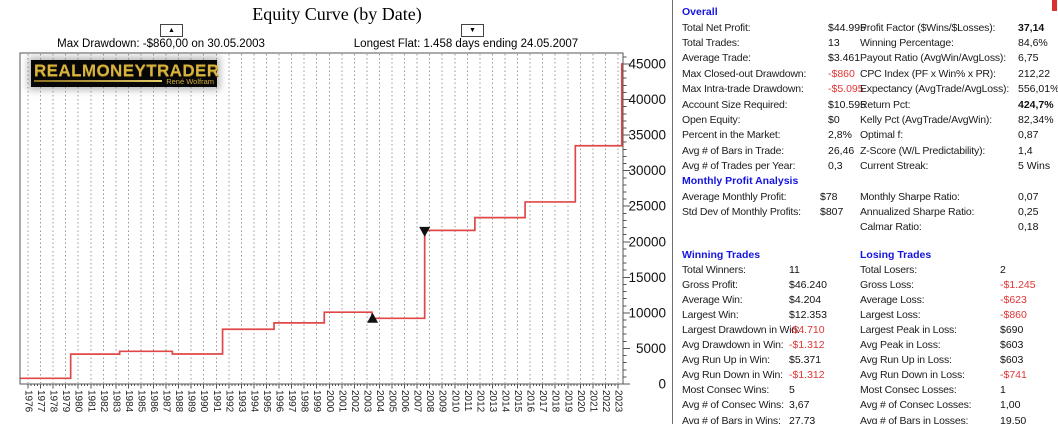 The image size is (1058, 424). I want to click on x-axis-year-label: 1978, so click(53, 401).